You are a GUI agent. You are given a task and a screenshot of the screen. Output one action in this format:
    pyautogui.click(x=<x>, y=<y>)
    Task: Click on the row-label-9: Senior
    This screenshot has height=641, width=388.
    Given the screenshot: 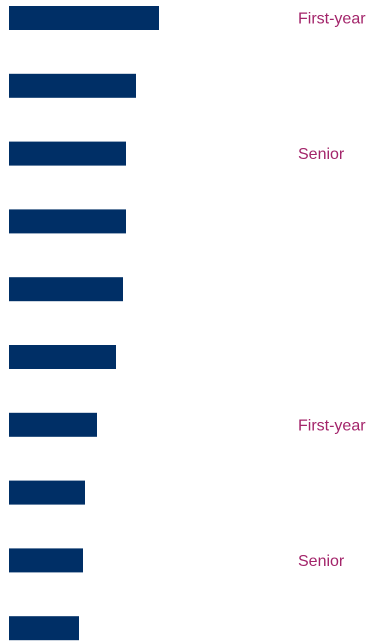 What is the action you would take?
    pyautogui.click(x=321, y=561)
    